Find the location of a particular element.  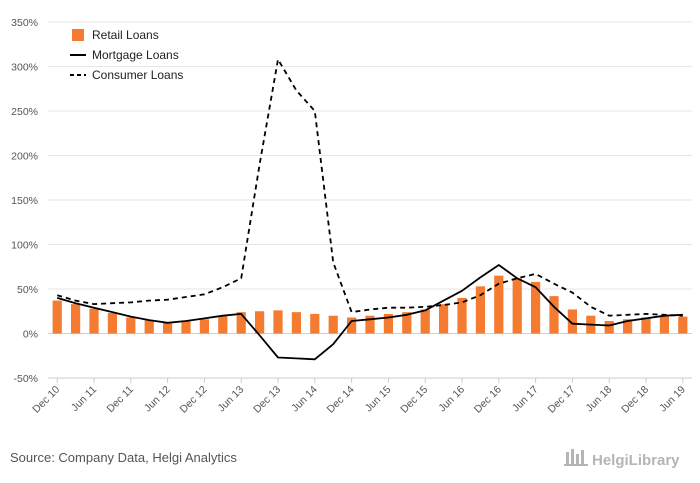

x-tick-label: Jun 14 is located at coordinates (304, 399).